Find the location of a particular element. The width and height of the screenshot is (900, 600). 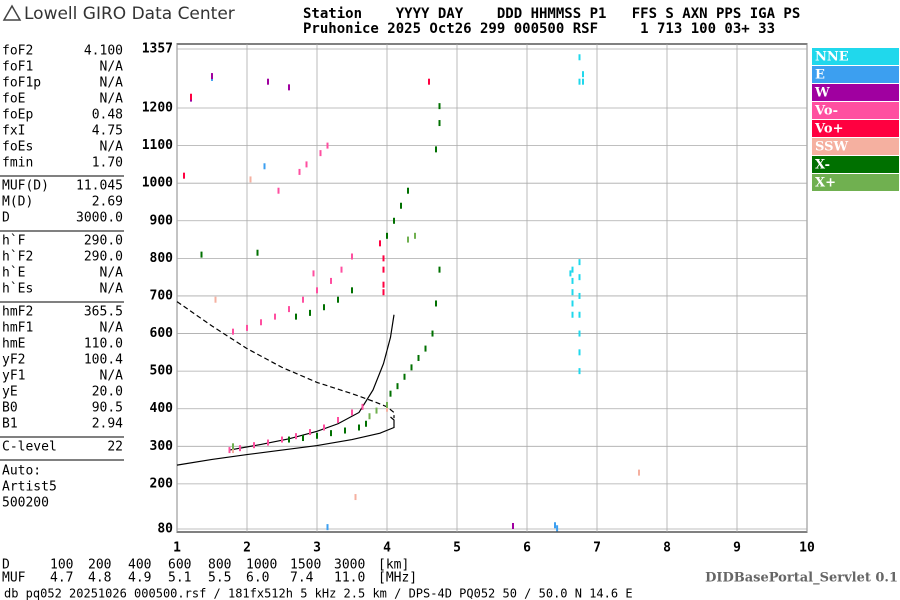

y-tick-label: 200 is located at coordinates (162, 483).